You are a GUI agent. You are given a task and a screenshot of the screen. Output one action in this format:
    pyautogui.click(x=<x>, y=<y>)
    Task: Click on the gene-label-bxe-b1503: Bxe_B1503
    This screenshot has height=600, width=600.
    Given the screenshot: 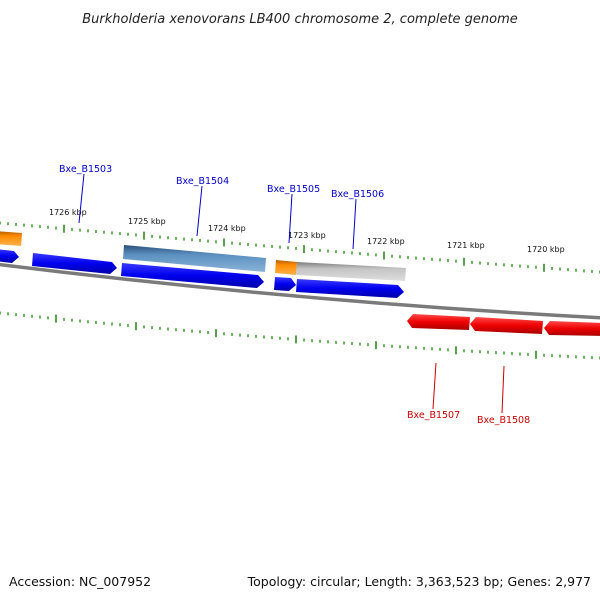 What is the action you would take?
    pyautogui.click(x=85, y=169)
    